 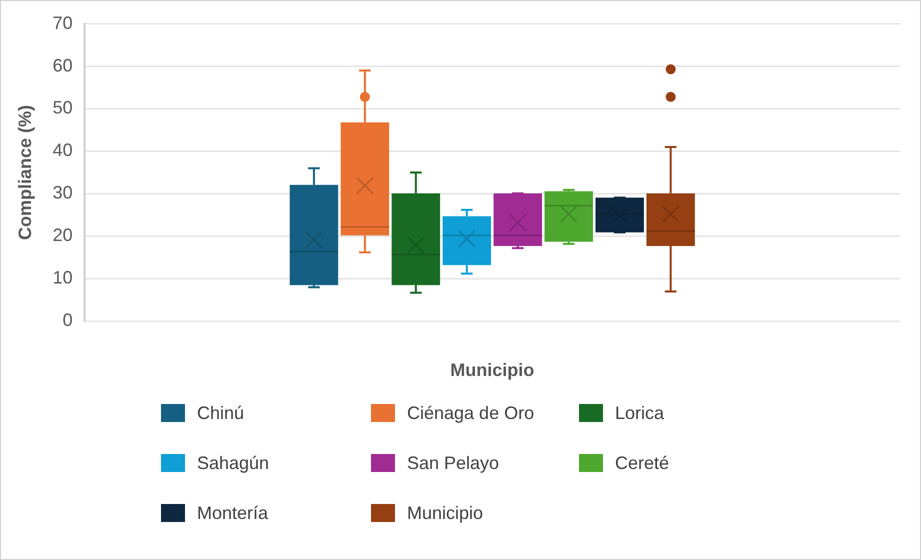 What do you see at coordinates (62, 235) in the screenshot?
I see `y-tick-label: 20` at bounding box center [62, 235].